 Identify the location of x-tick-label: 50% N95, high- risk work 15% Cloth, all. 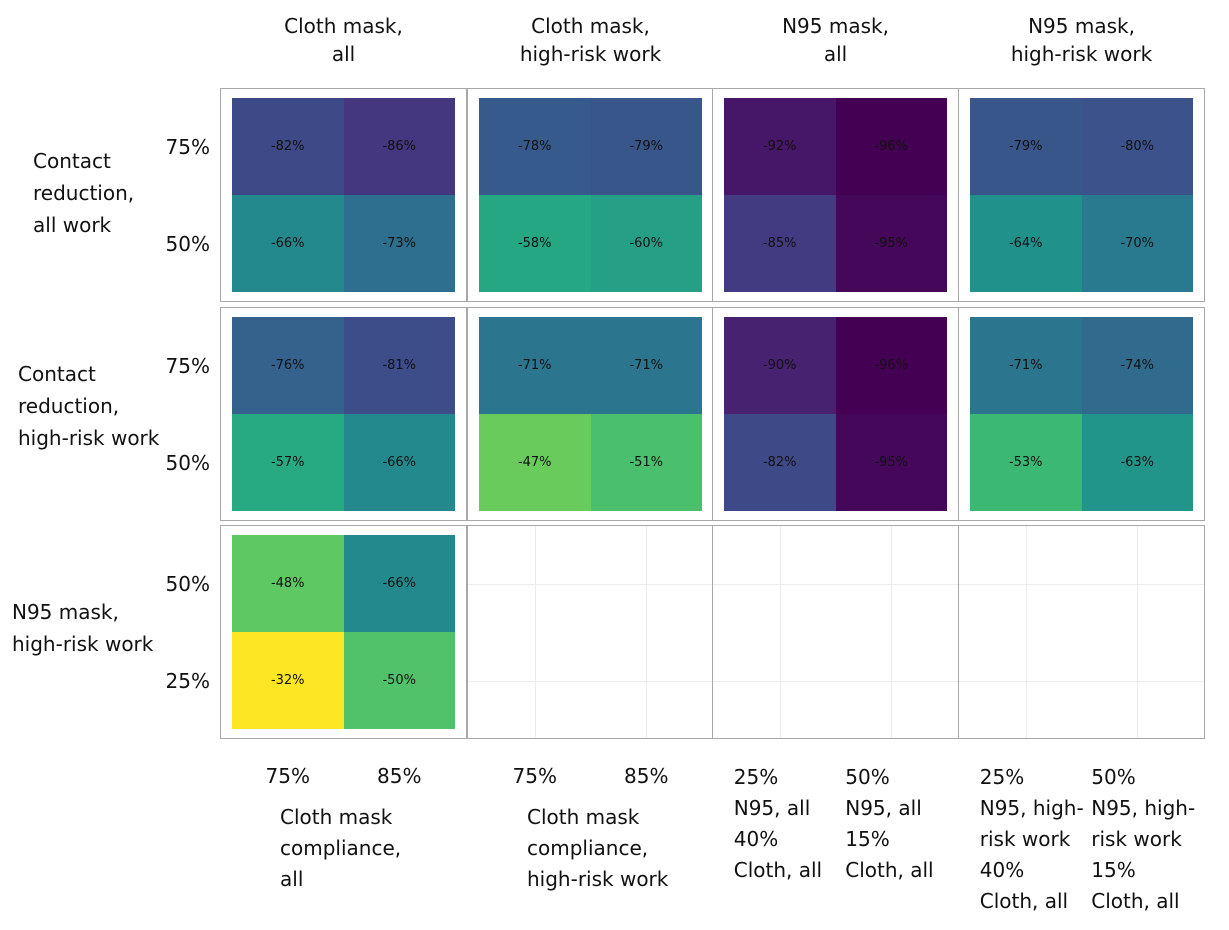
(1143, 839).